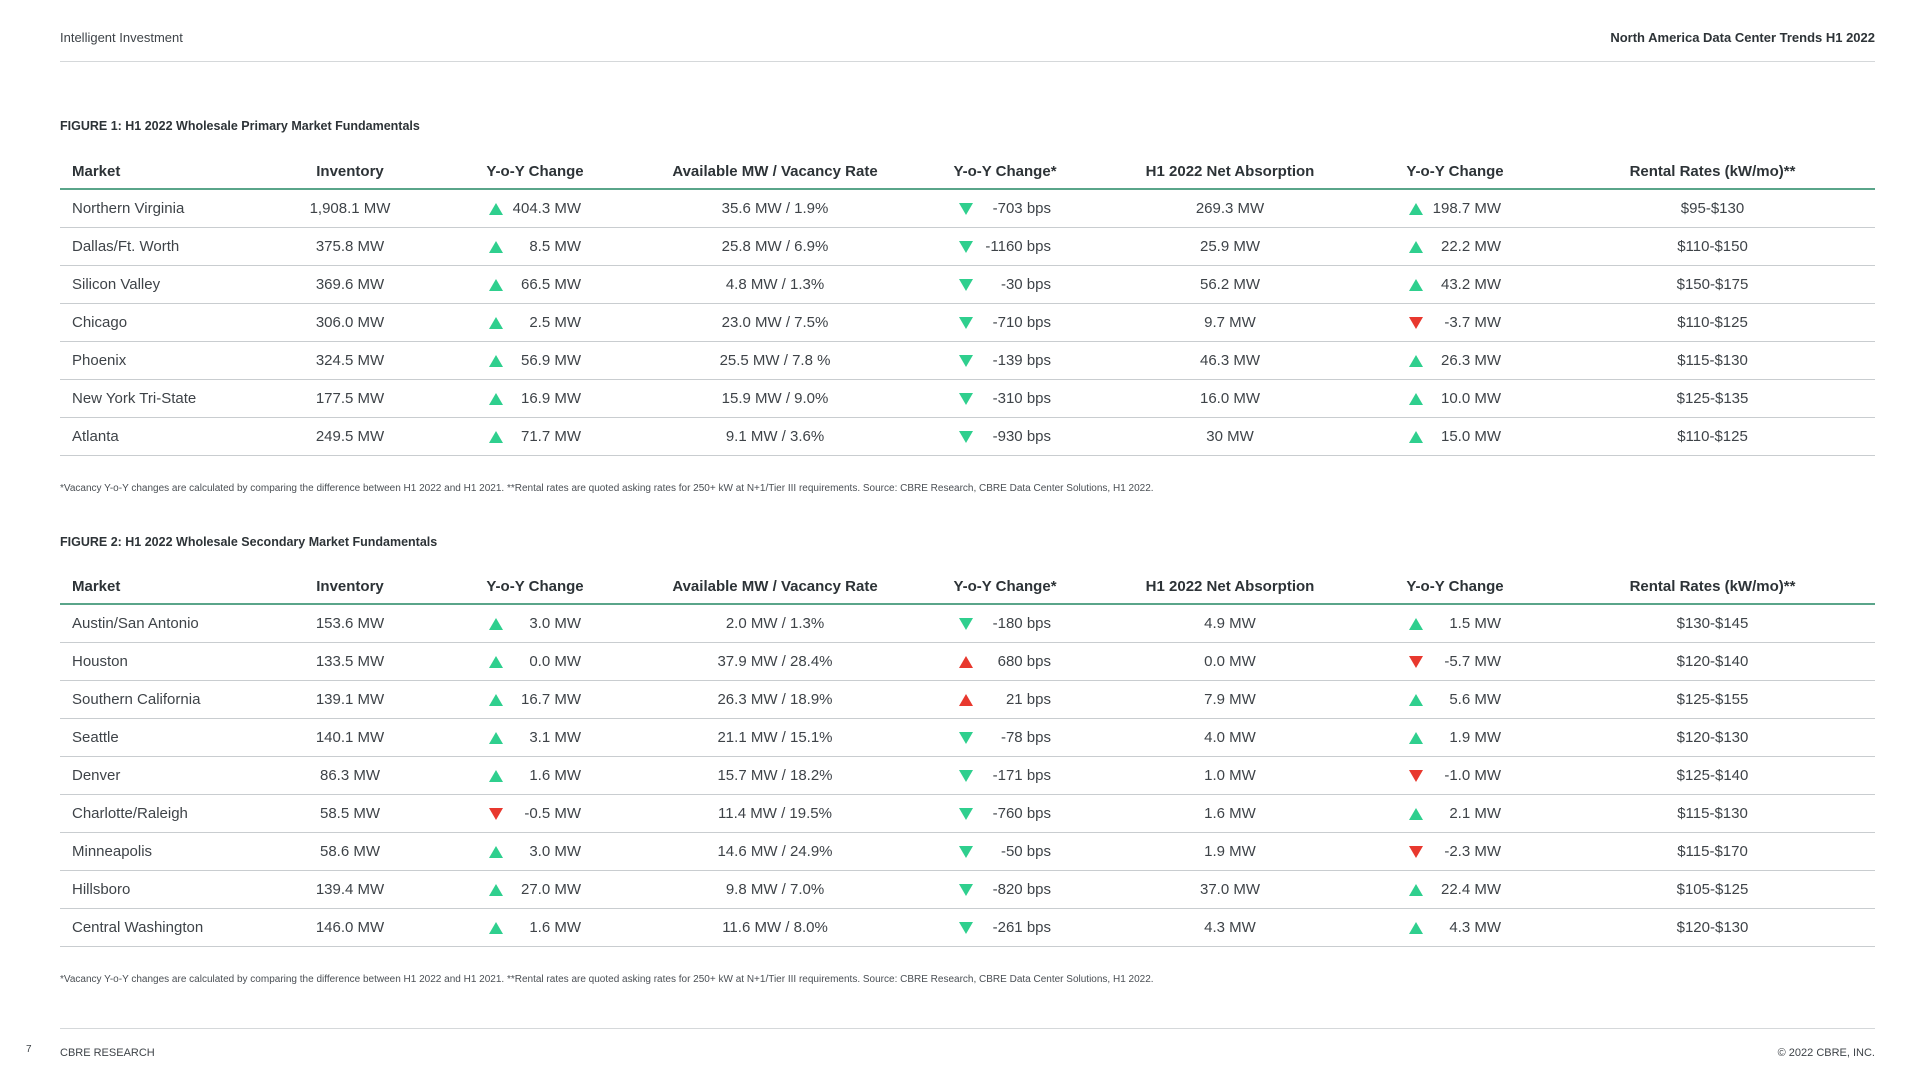 This screenshot has width=1920, height=1080. I want to click on absorption-change-cell: 198.7 MW, so click(1455, 208).